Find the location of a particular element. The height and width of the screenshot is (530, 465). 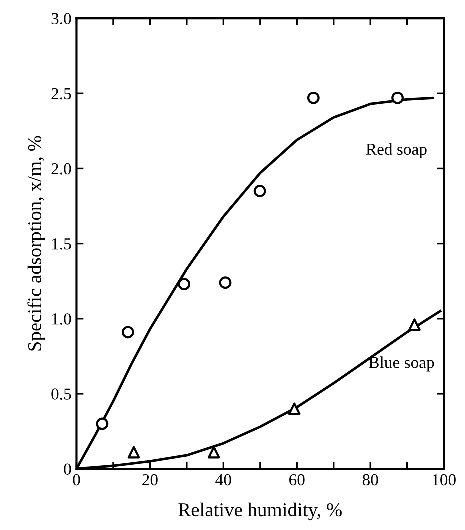

y-axis-title: Specific adsorption, x/m, % is located at coordinates (37, 243).